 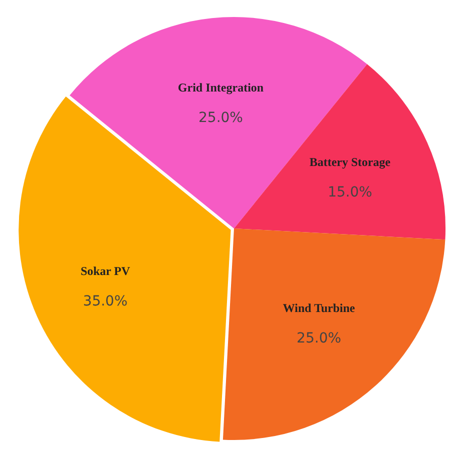 What do you see at coordinates (350, 192) in the screenshot?
I see `data-label: 15.0%` at bounding box center [350, 192].